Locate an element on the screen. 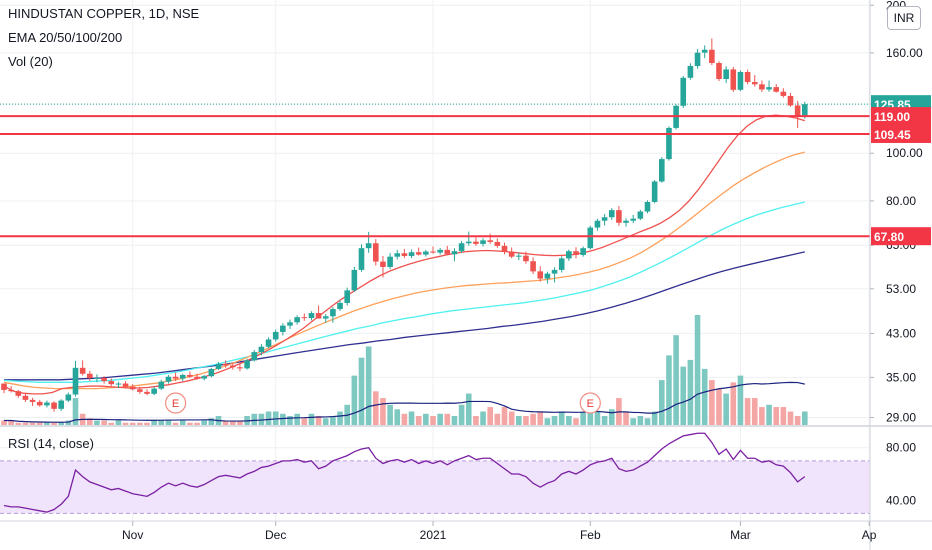 The height and width of the screenshot is (550, 932). symbol-title: HINDUSTAN COPPER, 1D, NSE is located at coordinates (104, 13).